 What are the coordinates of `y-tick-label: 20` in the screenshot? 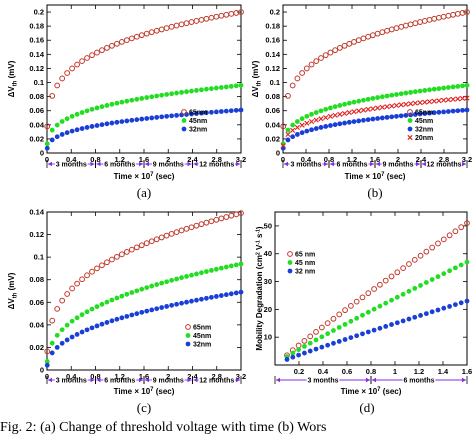 It's located at (268, 309).